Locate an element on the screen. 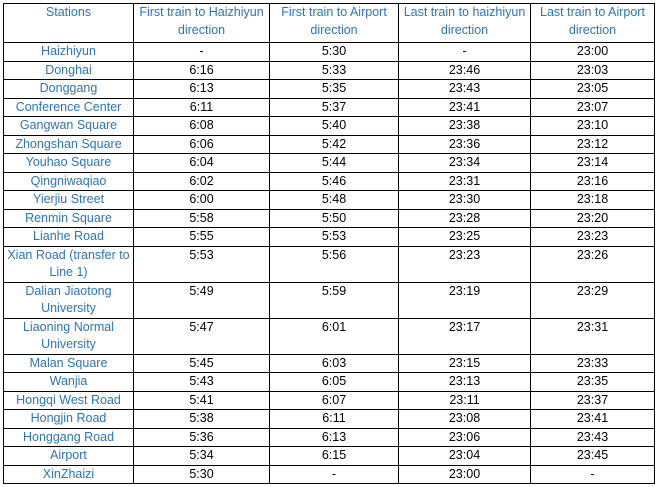 This screenshot has height=487, width=656. time-cell: 6:06 is located at coordinates (201, 144).